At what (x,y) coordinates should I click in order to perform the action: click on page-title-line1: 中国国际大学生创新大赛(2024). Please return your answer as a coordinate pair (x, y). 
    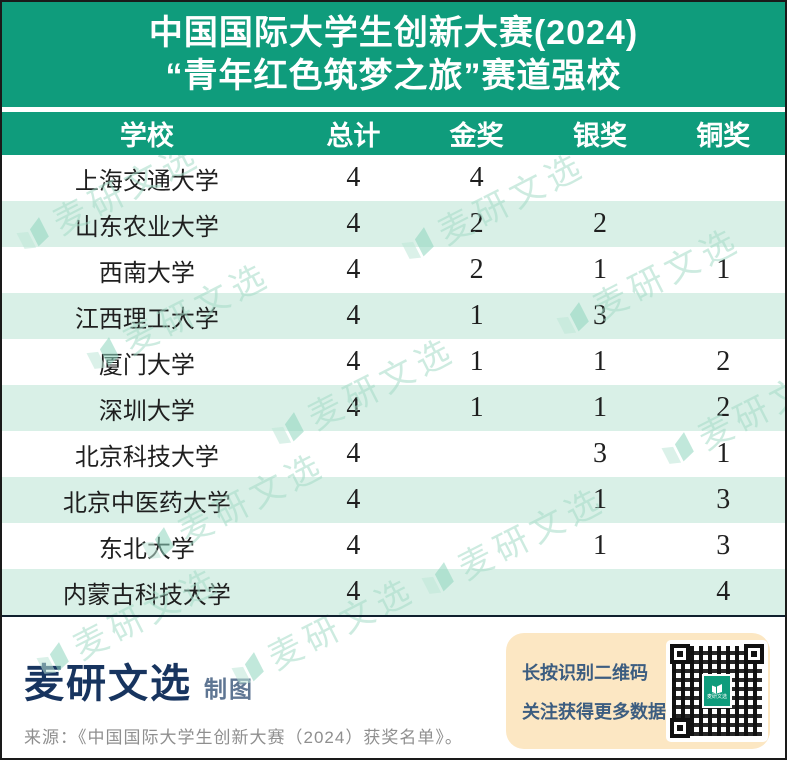
    Looking at the image, I should click on (393, 33).